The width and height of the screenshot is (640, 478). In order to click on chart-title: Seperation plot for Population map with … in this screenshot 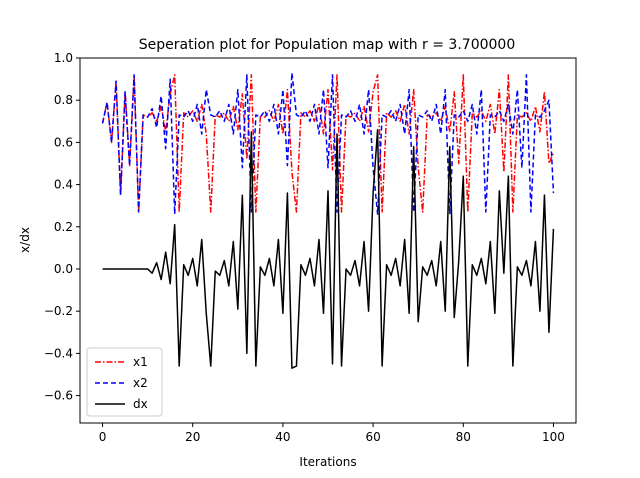, I will do `click(327, 45)`.